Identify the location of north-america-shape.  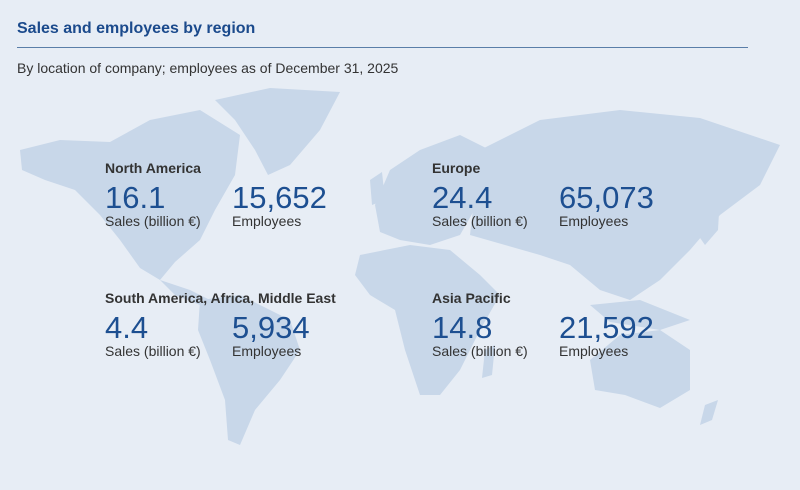
(130, 195).